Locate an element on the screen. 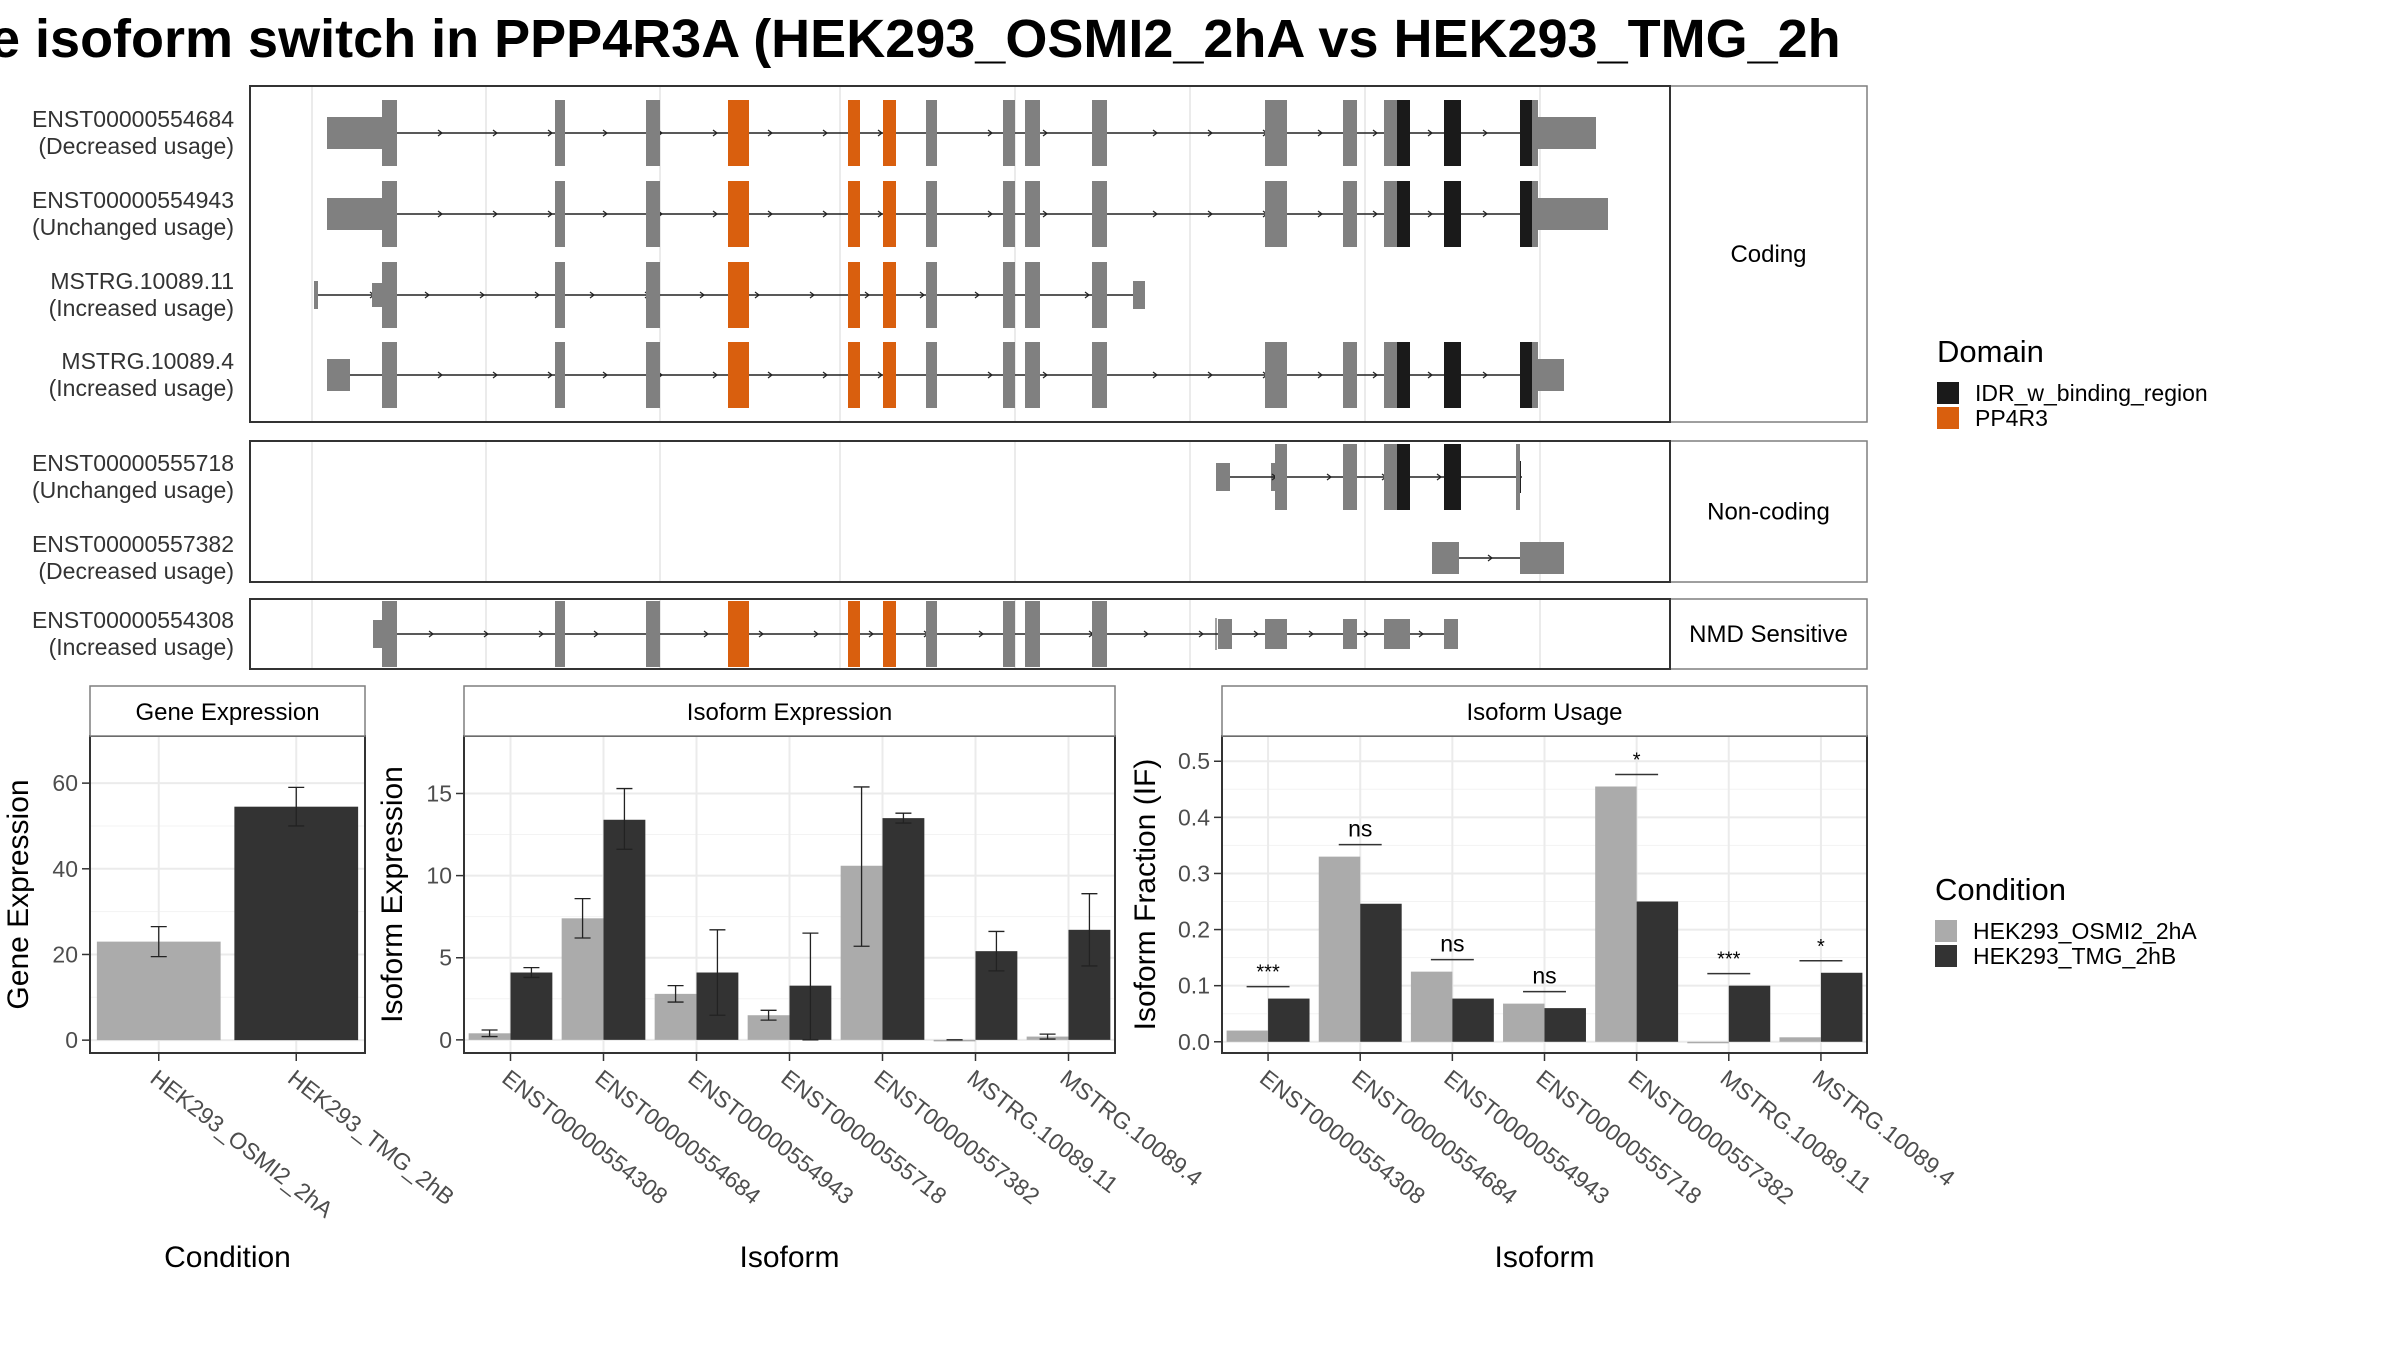 The width and height of the screenshot is (2400, 1350). domain-legend-label: IDR_w_binding_region is located at coordinates (2091, 393).